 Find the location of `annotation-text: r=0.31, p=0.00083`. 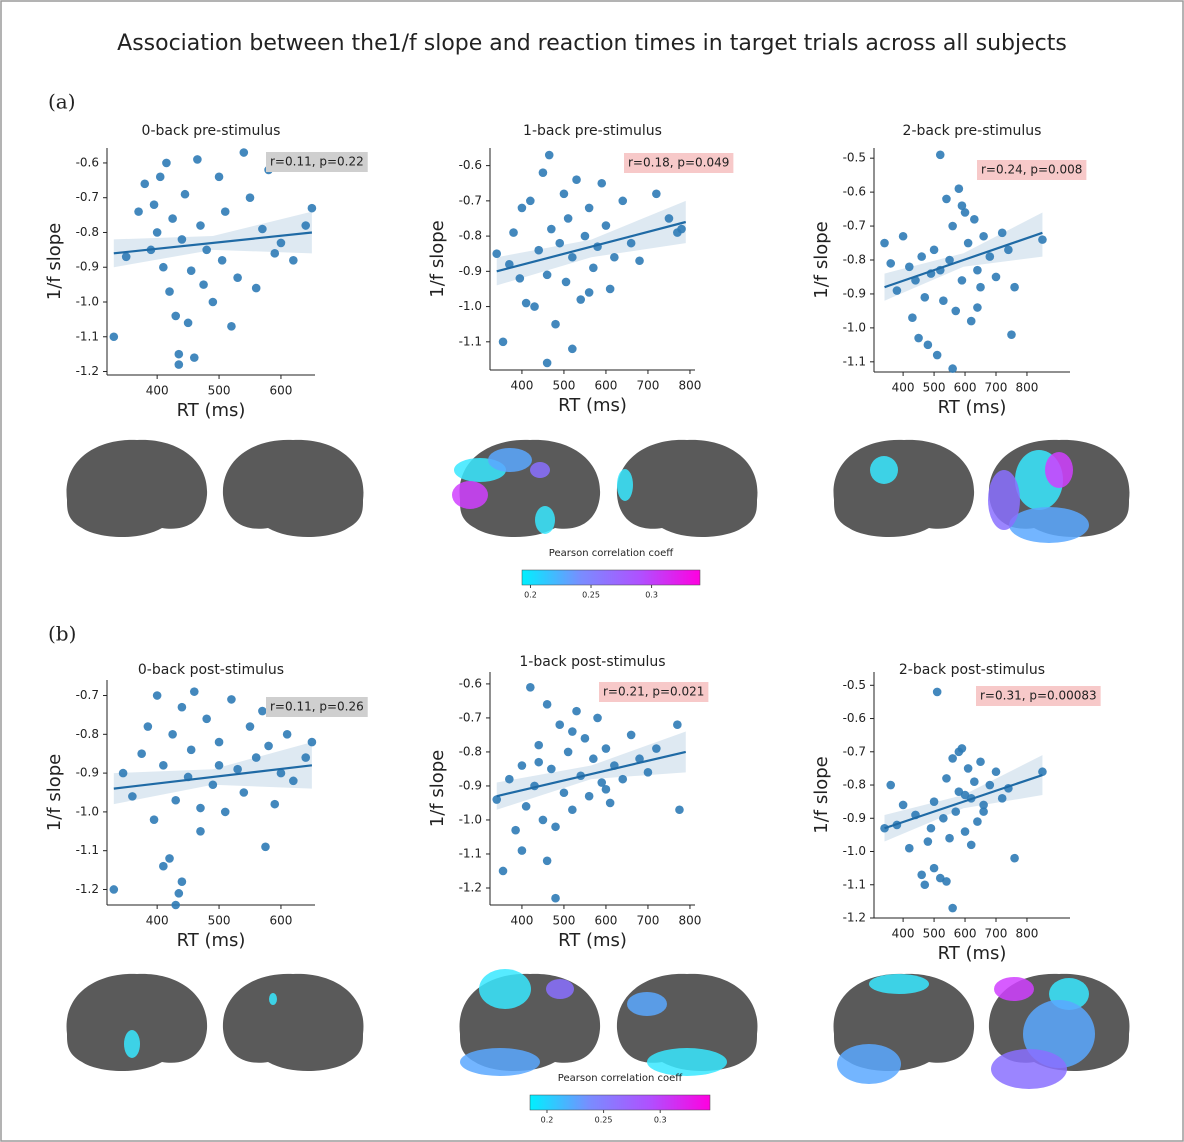

annotation-text: r=0.31, p=0.00083 is located at coordinates (1038, 696).